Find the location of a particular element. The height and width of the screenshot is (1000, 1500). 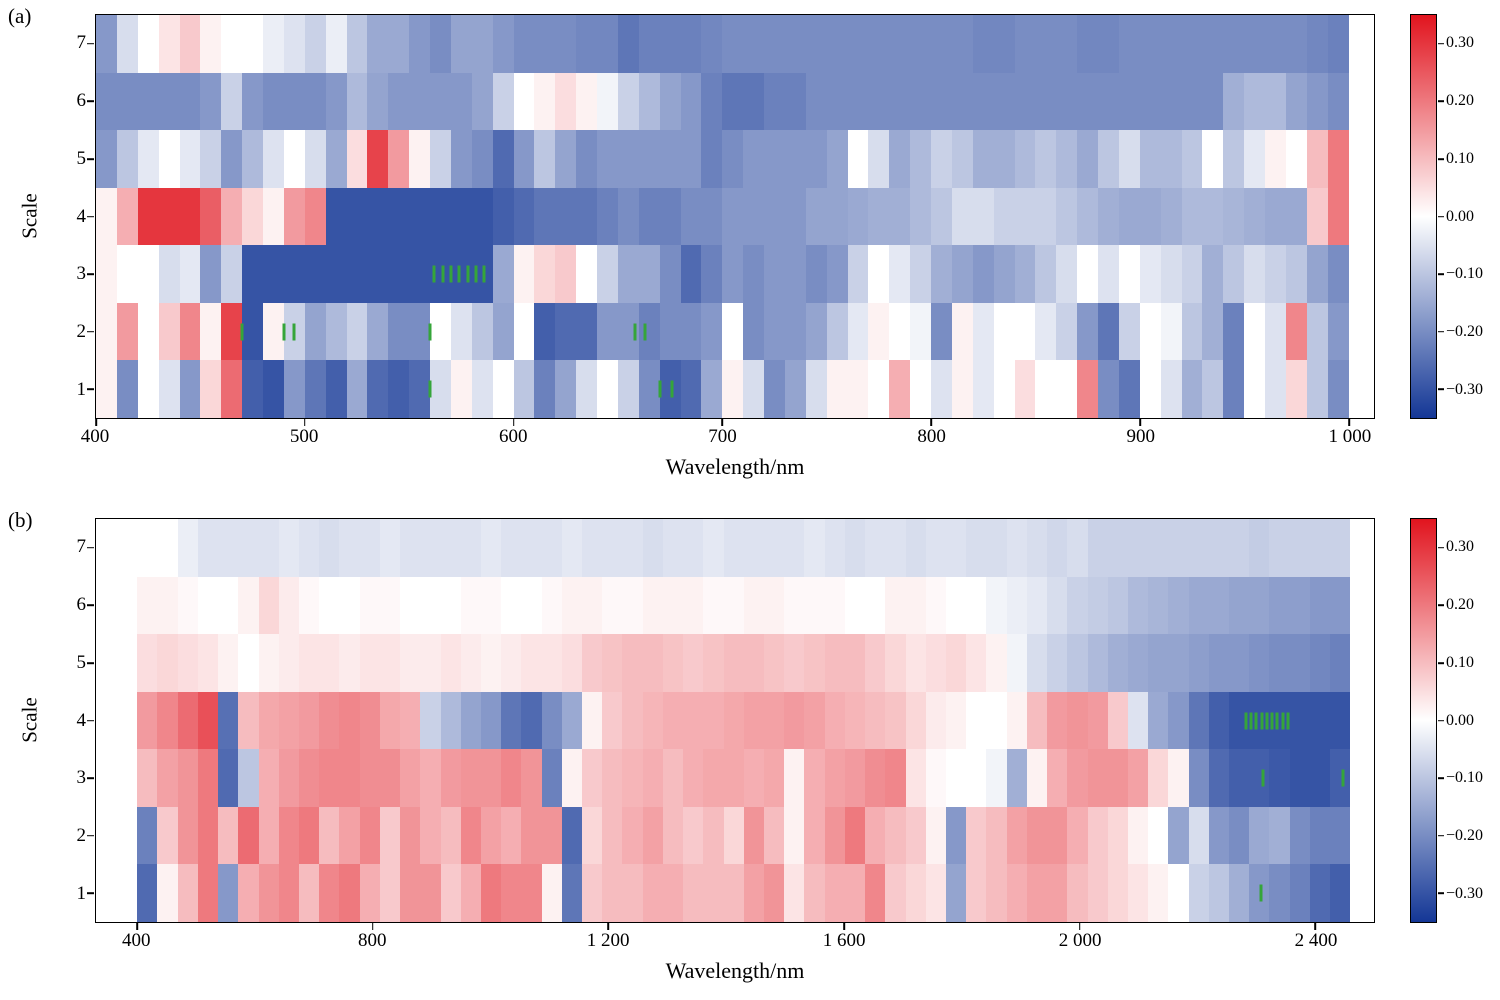

x-tick-mark is located at coordinates (96, 422).